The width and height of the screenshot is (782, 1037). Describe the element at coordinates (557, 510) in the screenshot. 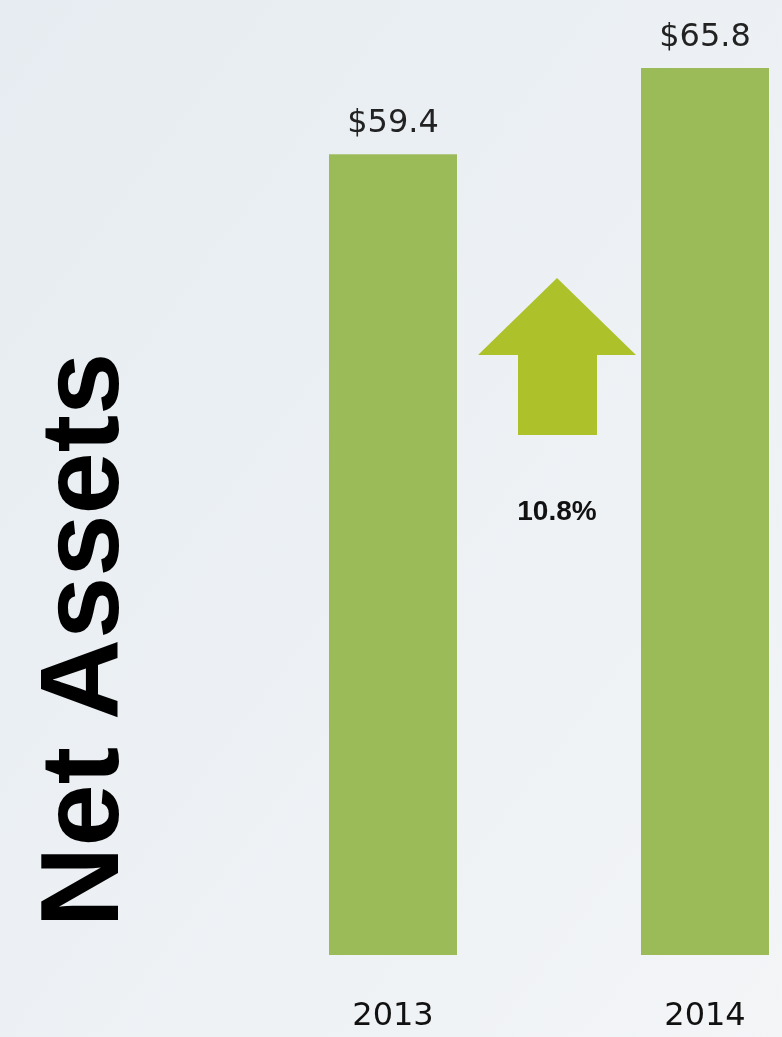

I see `annotation: 10.8%` at that location.